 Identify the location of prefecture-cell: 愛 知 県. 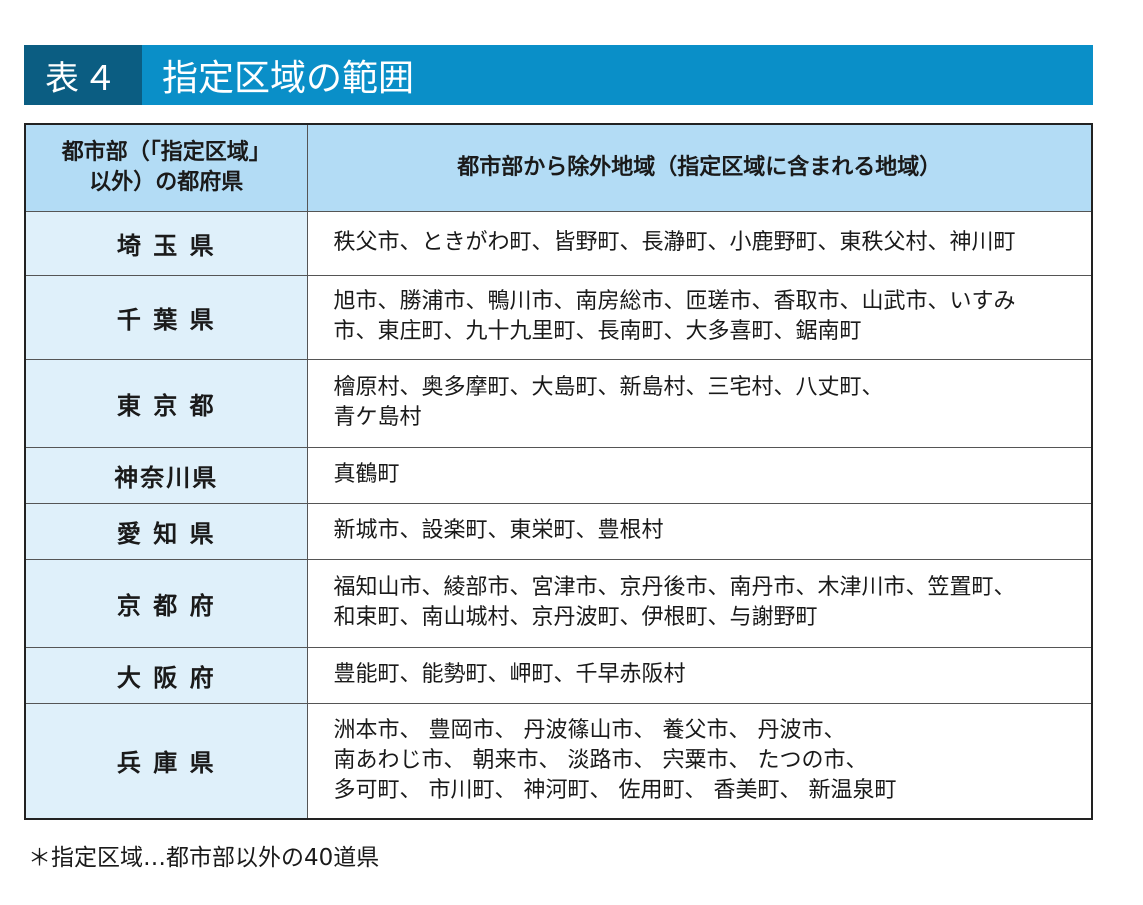
(166, 531).